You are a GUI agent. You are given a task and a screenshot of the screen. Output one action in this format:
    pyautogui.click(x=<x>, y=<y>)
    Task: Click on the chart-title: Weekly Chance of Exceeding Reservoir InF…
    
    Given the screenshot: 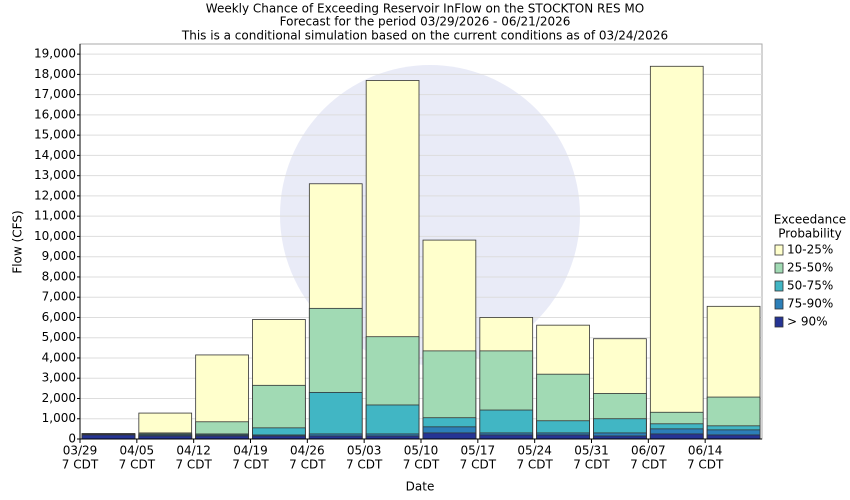 What is the action you would take?
    pyautogui.click(x=425, y=9)
    